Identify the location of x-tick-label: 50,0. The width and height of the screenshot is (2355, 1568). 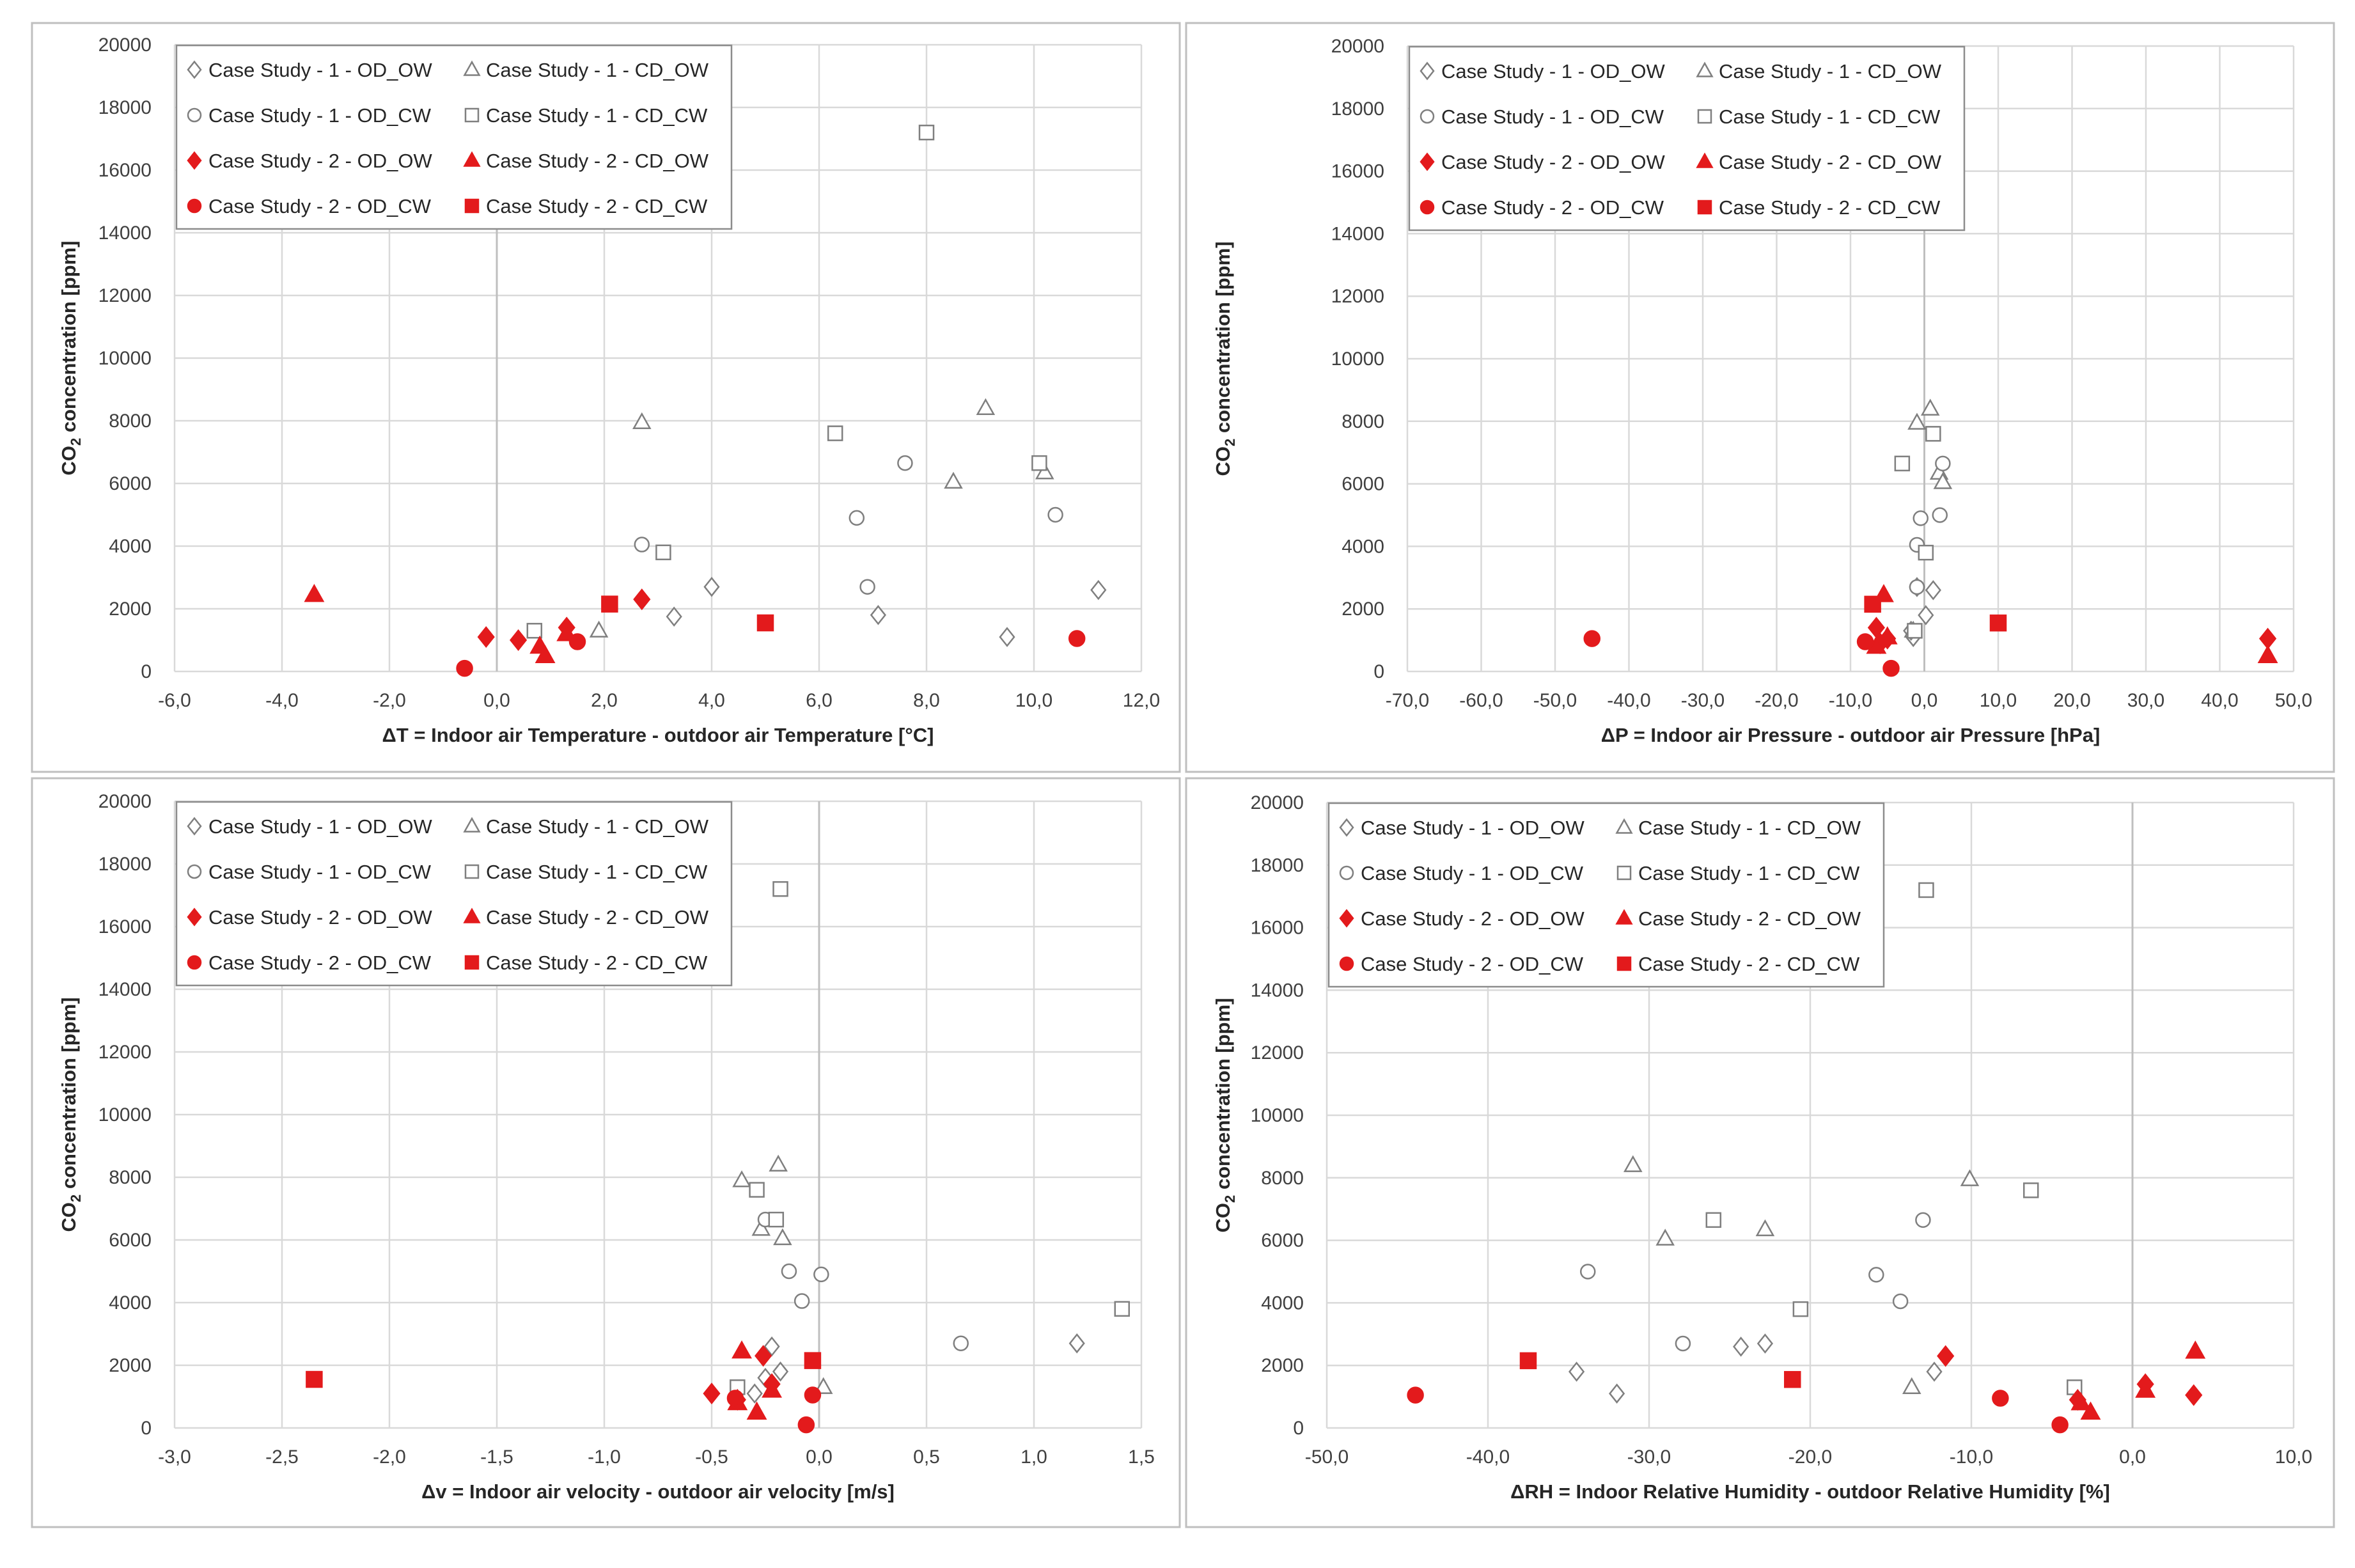
(2293, 700).